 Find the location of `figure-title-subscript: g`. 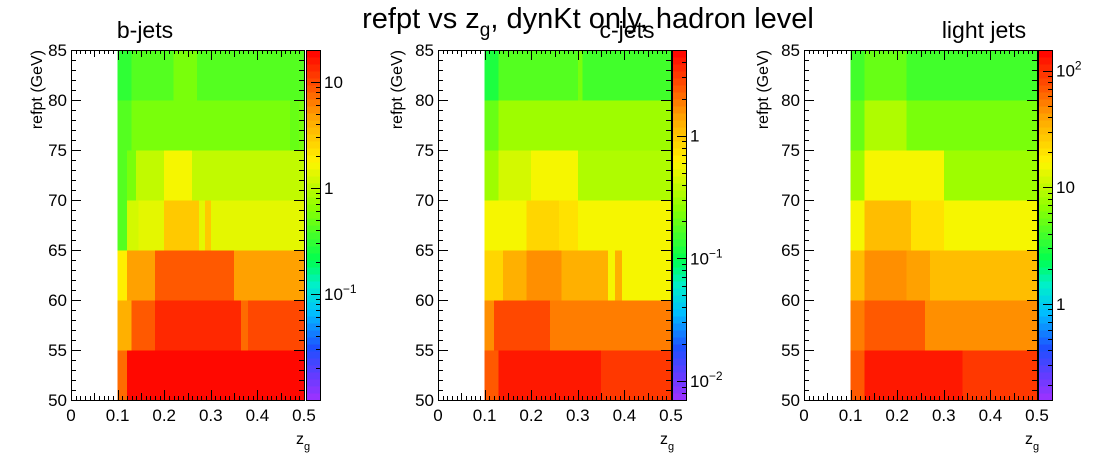

figure-title-subscript: g is located at coordinates (485, 30).